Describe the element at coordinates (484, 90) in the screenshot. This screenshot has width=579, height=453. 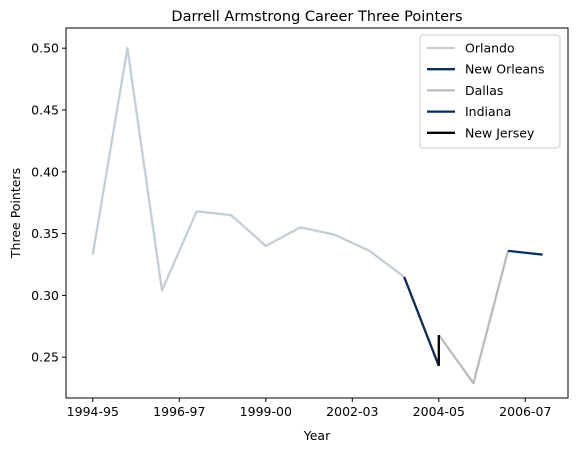
I see `legend-label-dallas: Dallas` at that location.